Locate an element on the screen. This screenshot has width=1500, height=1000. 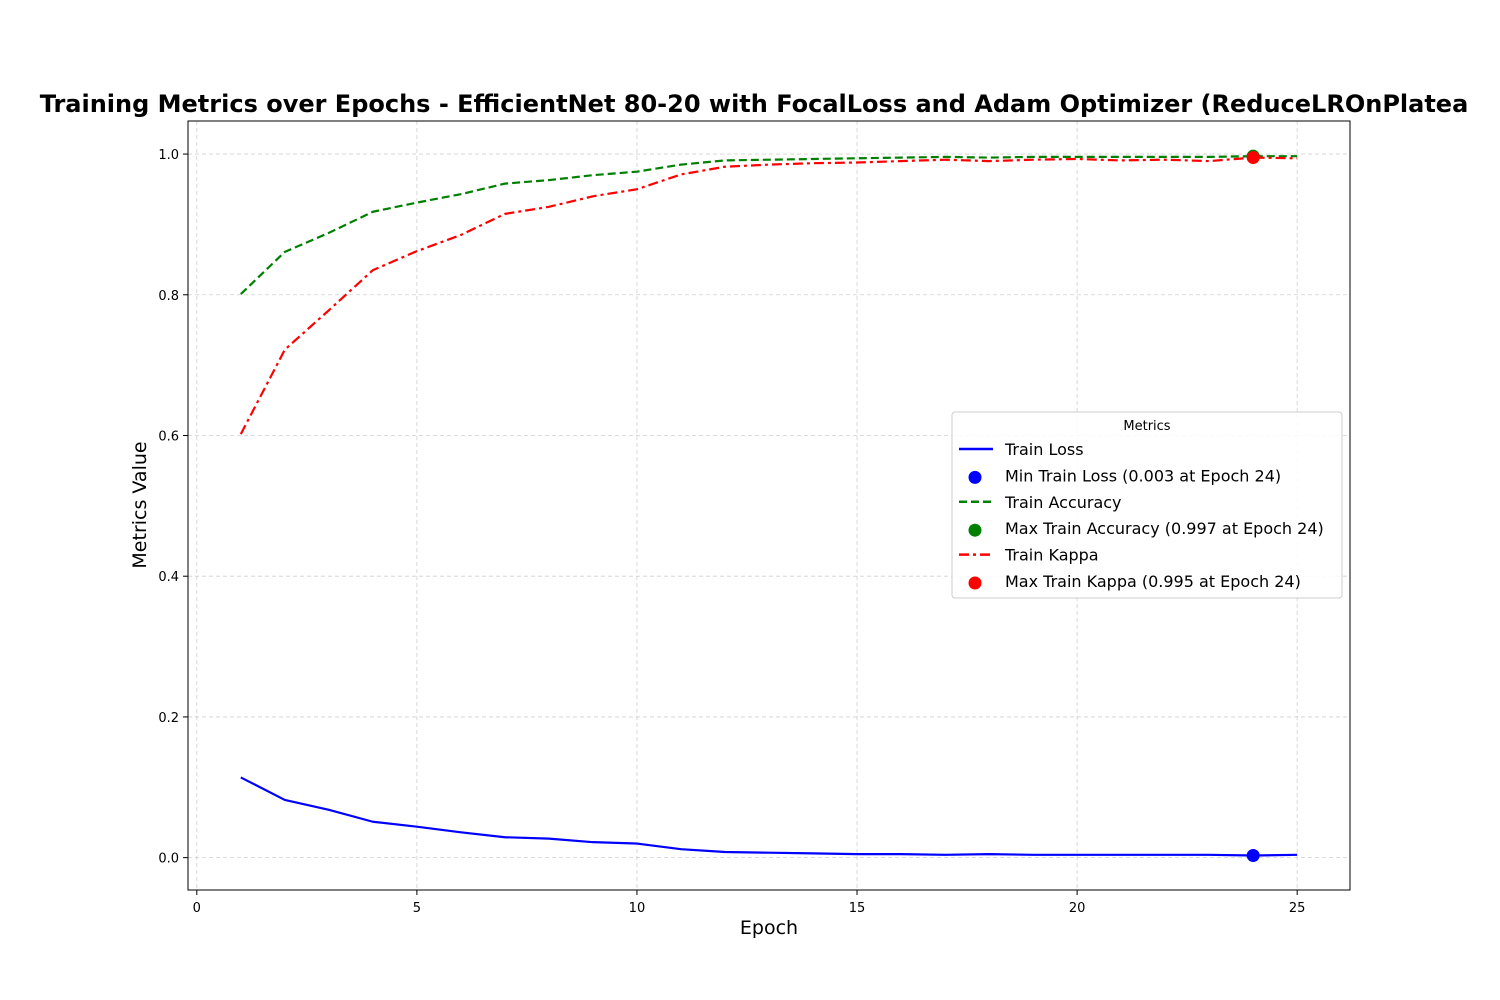
legend-entry-label: Train Loss is located at coordinates (1044, 449).